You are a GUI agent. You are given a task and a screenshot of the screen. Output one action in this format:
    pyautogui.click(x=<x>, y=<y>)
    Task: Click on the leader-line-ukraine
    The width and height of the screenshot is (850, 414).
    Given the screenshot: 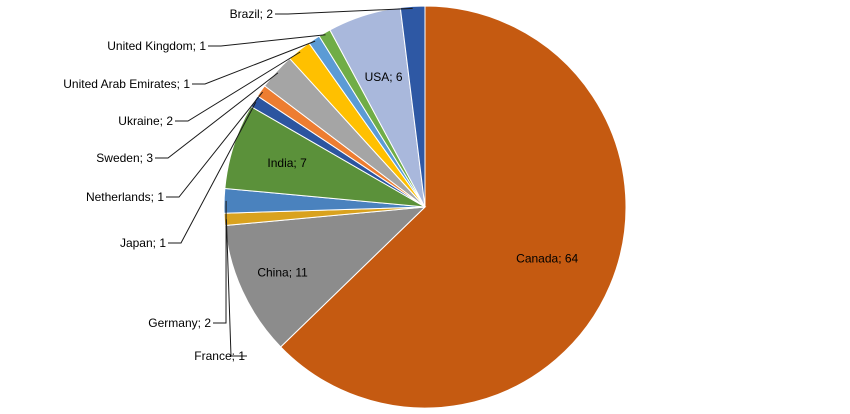 What is the action you would take?
    pyautogui.click(x=238, y=86)
    